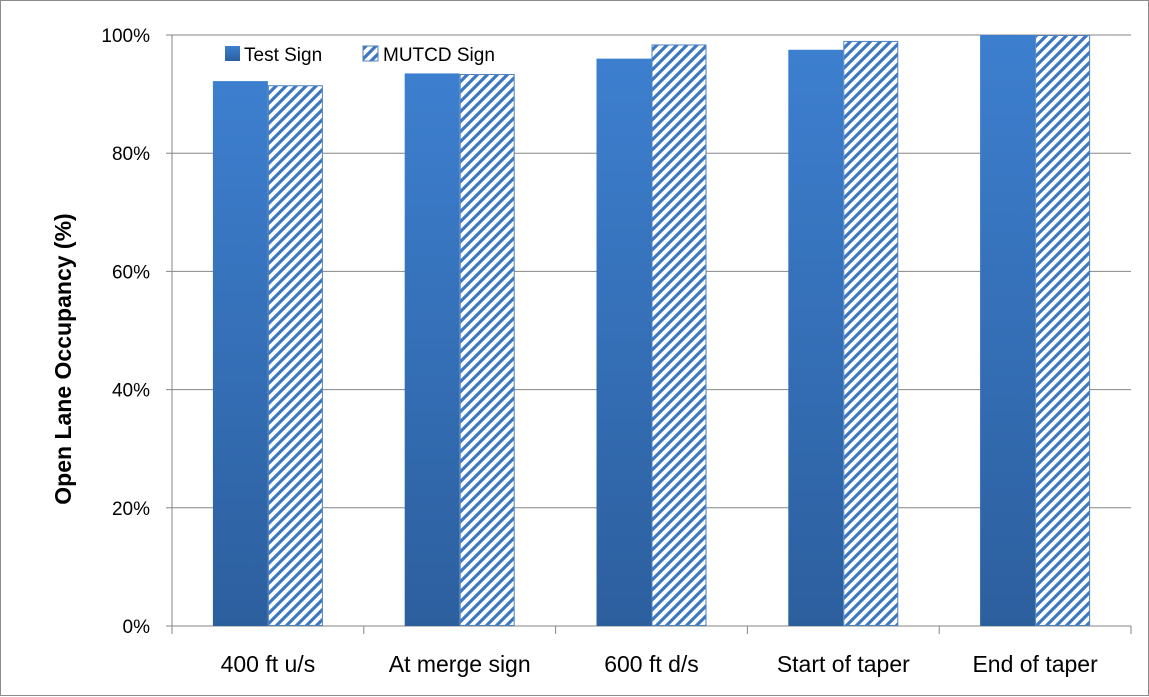 Image resolution: width=1149 pixels, height=697 pixels. What do you see at coordinates (131, 391) in the screenshot?
I see `y-tick-label: 40%` at bounding box center [131, 391].